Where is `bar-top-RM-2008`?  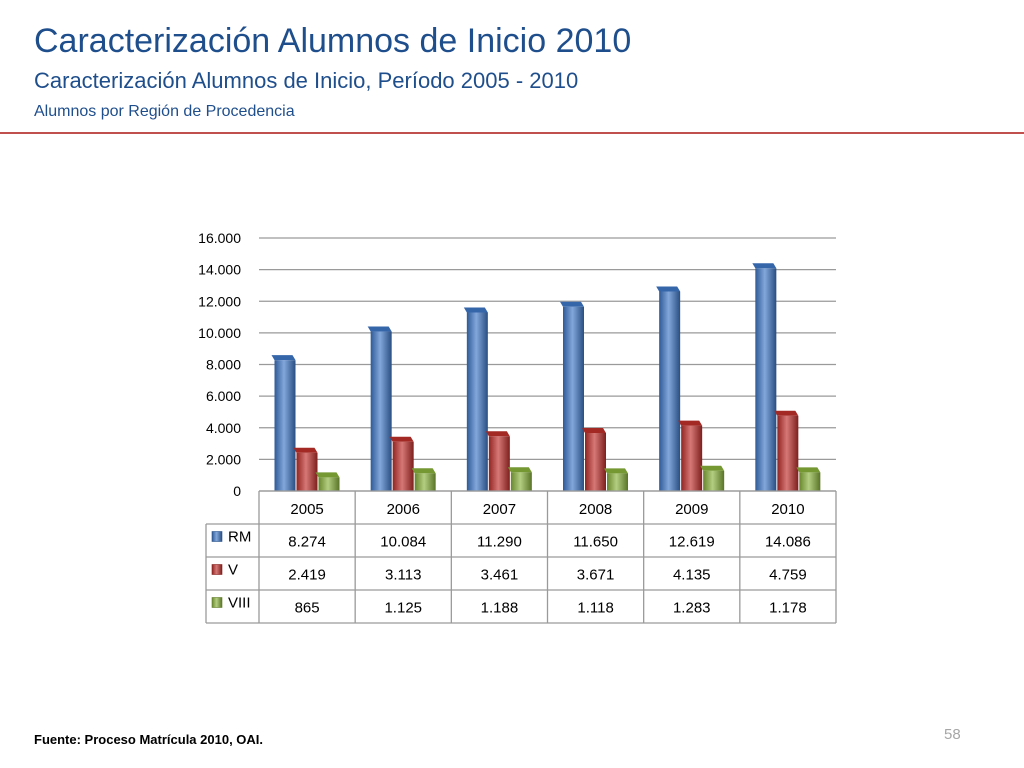 bar-top-RM-2008 is located at coordinates (572, 304).